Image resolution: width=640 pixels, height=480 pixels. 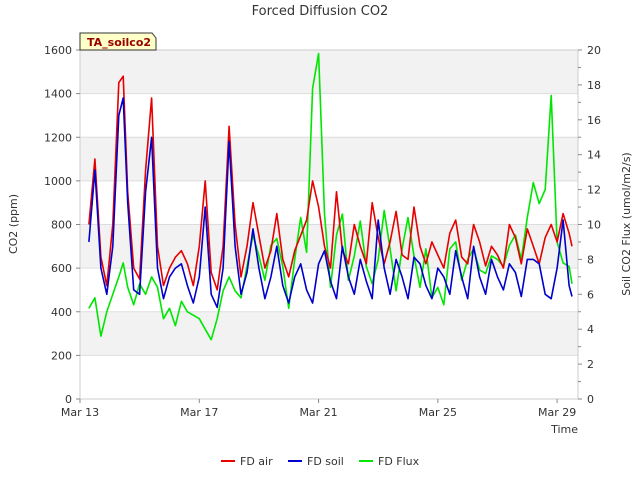 I want to click on y-left-tick-label: 200, so click(x=61, y=355).